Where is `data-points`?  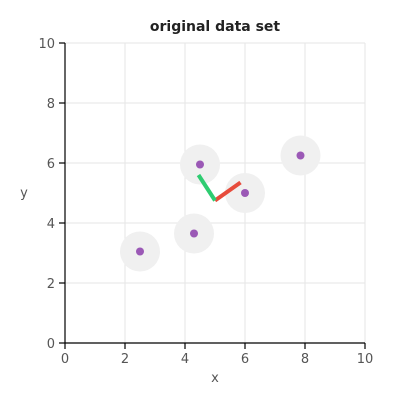 data-points is located at coordinates (220, 203).